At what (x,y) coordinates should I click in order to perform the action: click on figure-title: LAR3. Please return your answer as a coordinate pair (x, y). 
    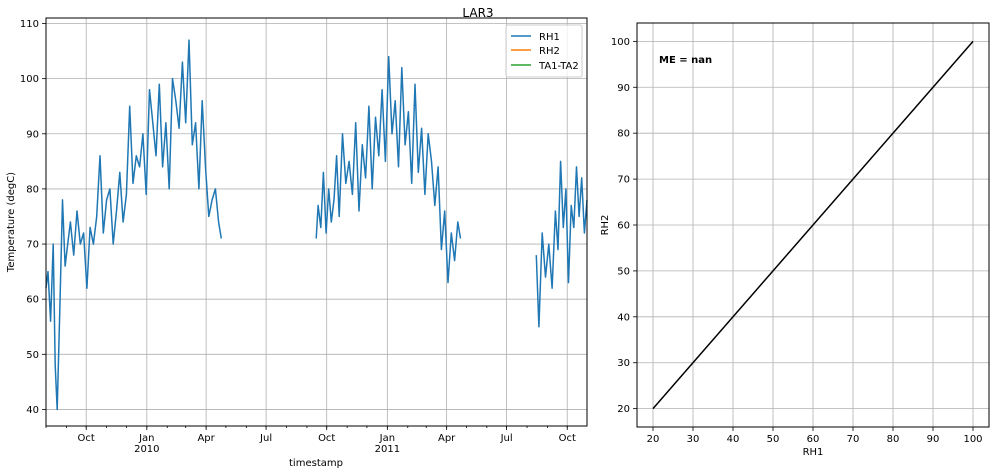
    Looking at the image, I should click on (477, 13).